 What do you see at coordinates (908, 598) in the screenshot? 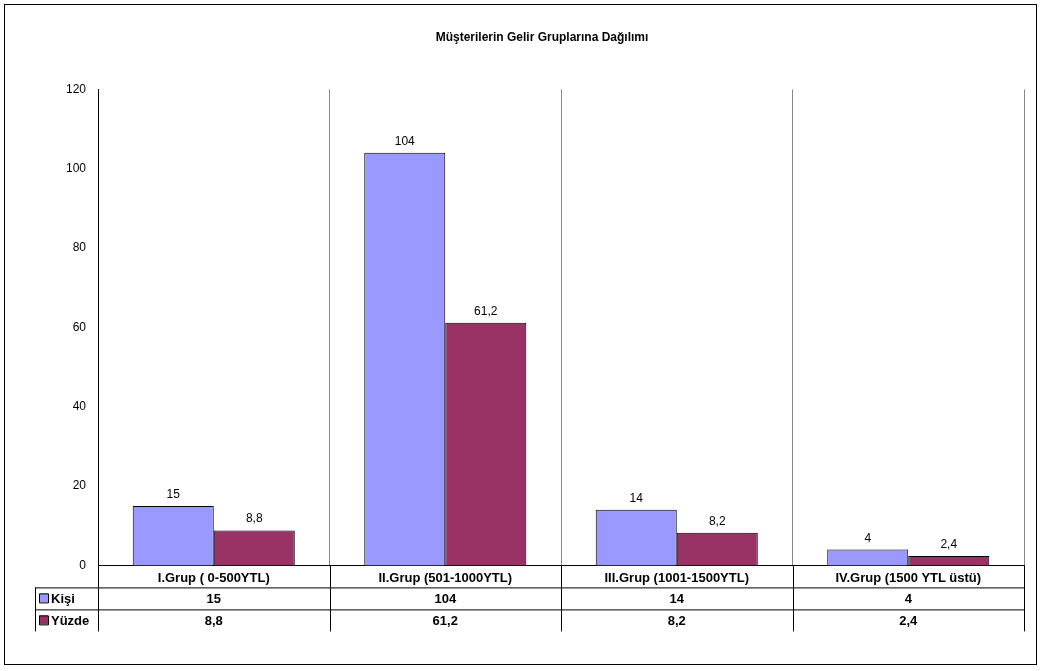
I see `data-label: 4` at bounding box center [908, 598].